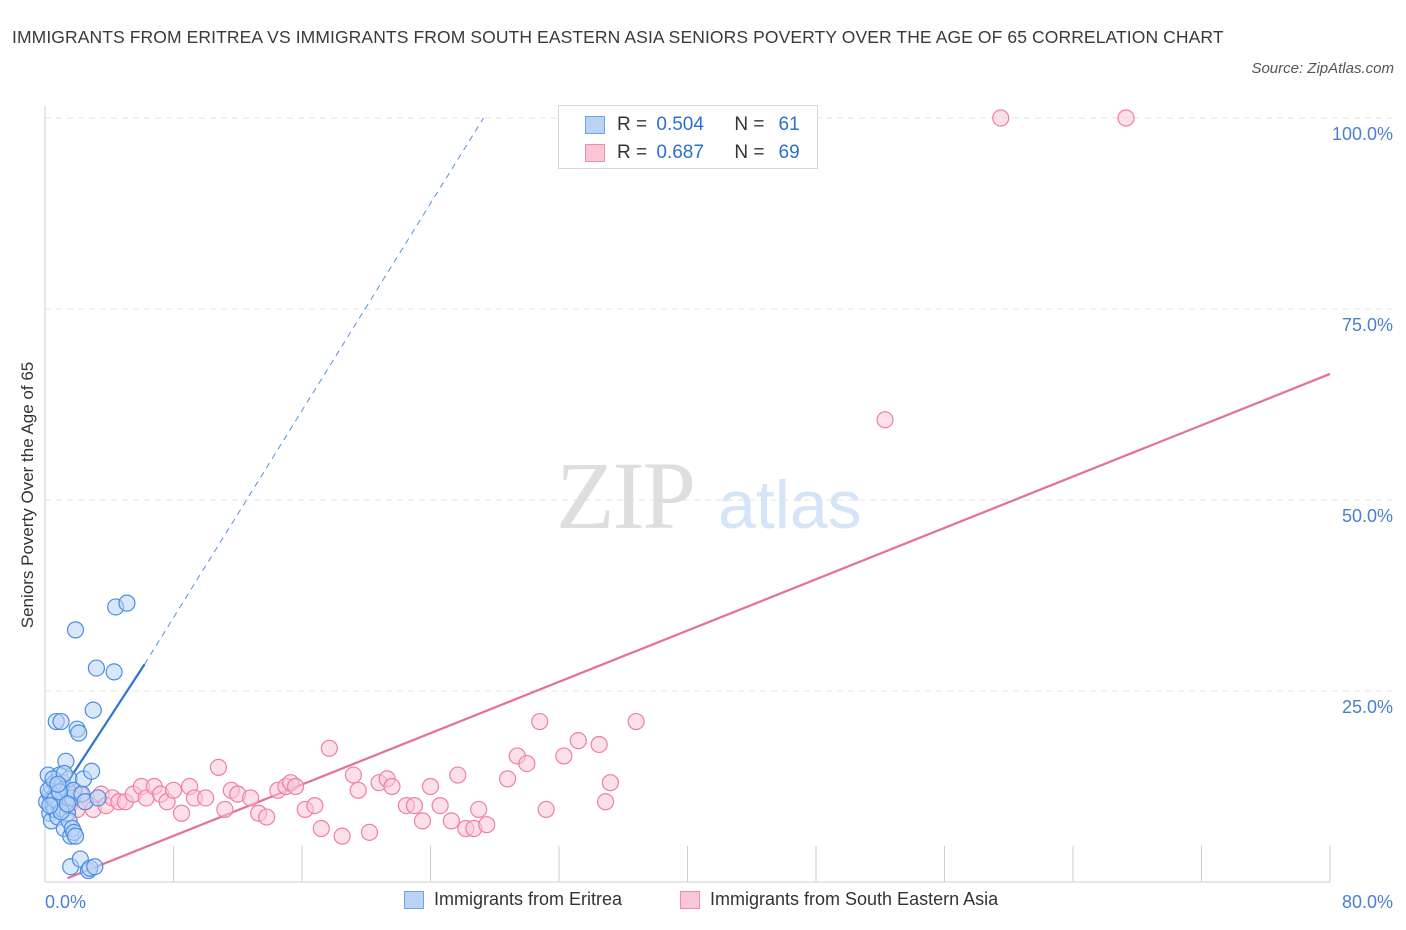 The height and width of the screenshot is (930, 1406). I want to click on trend-line-eritrea-extended, so click(314, 391).